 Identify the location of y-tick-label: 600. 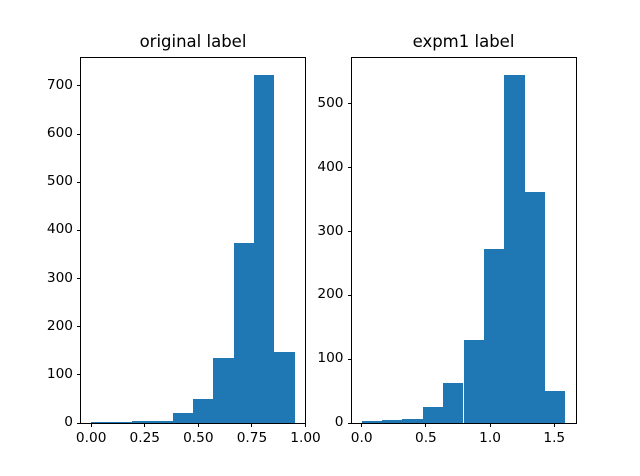
(59, 133).